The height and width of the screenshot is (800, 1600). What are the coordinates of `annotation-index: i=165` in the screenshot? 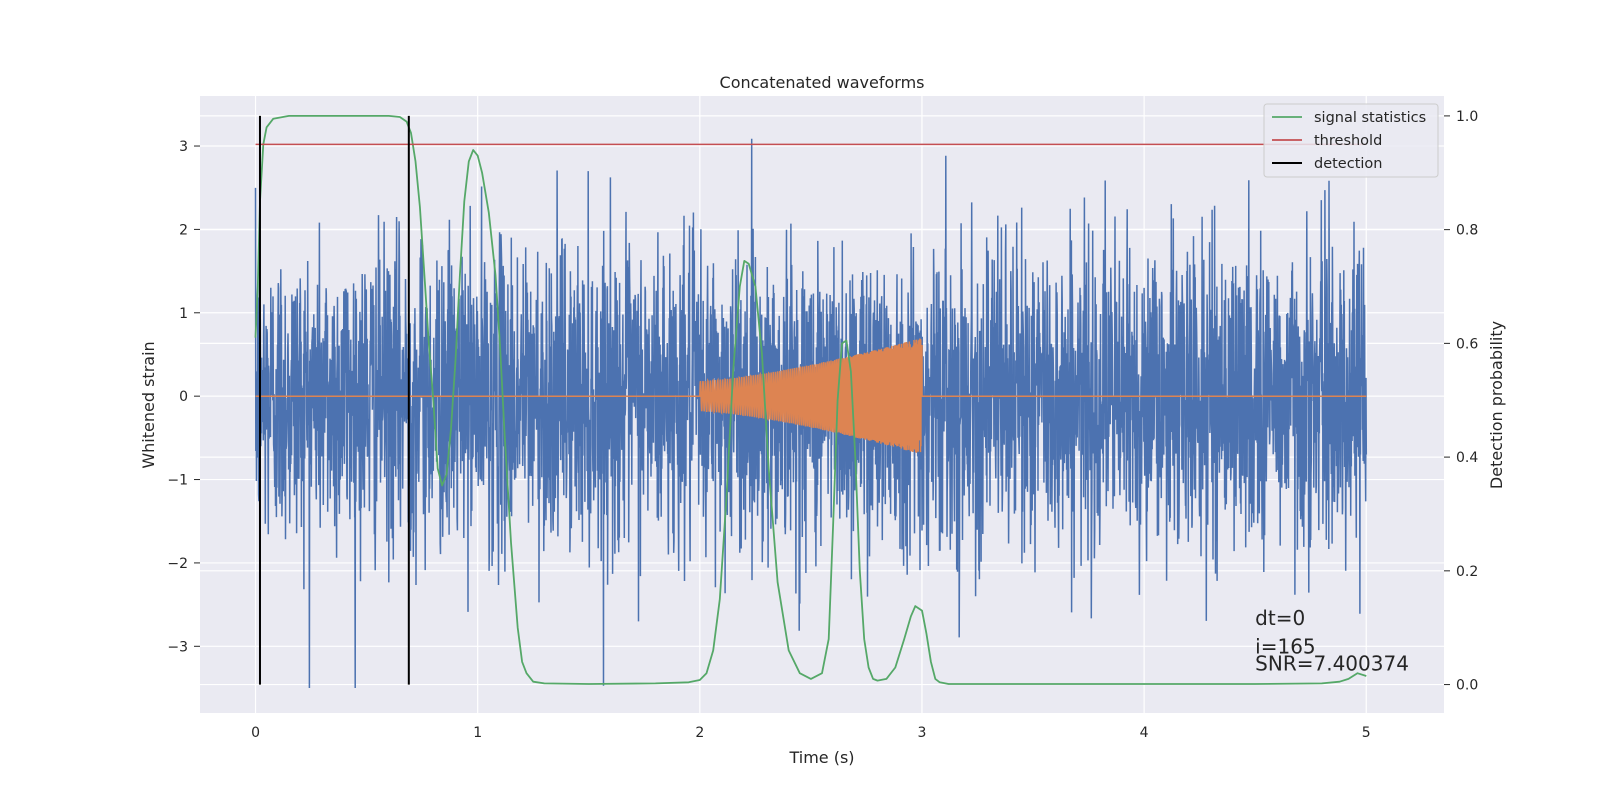 It's located at (1285, 646).